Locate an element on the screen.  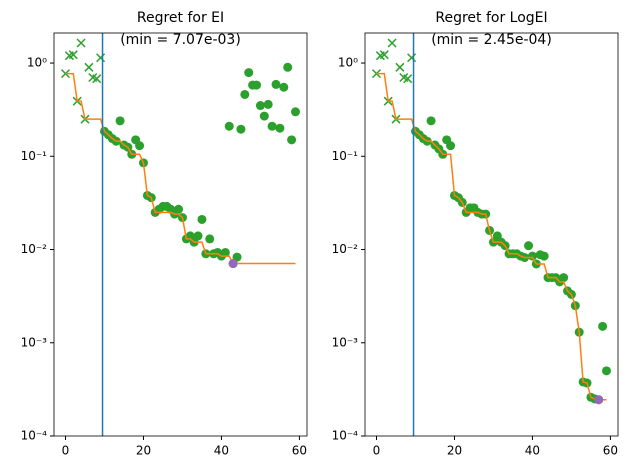
chart-title: Regret for LogEI is located at coordinates (491, 18).